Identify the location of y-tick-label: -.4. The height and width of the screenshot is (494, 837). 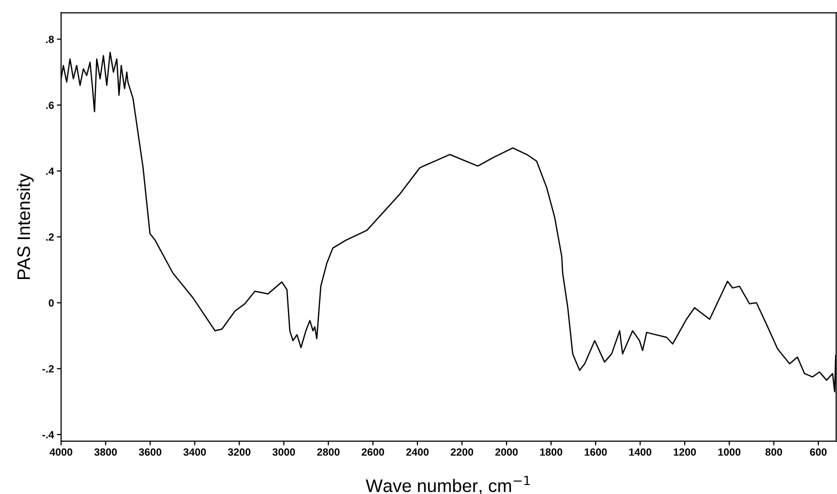
(48, 434).